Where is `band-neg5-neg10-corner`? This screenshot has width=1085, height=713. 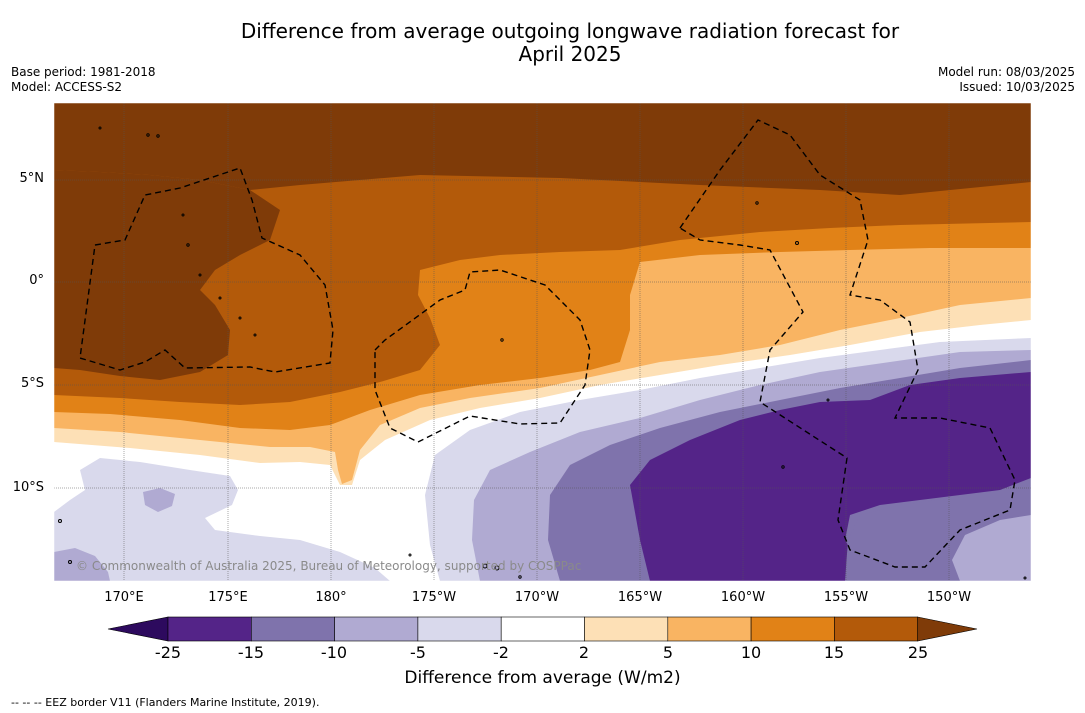
band-neg5-neg10-corner is located at coordinates (82, 564).